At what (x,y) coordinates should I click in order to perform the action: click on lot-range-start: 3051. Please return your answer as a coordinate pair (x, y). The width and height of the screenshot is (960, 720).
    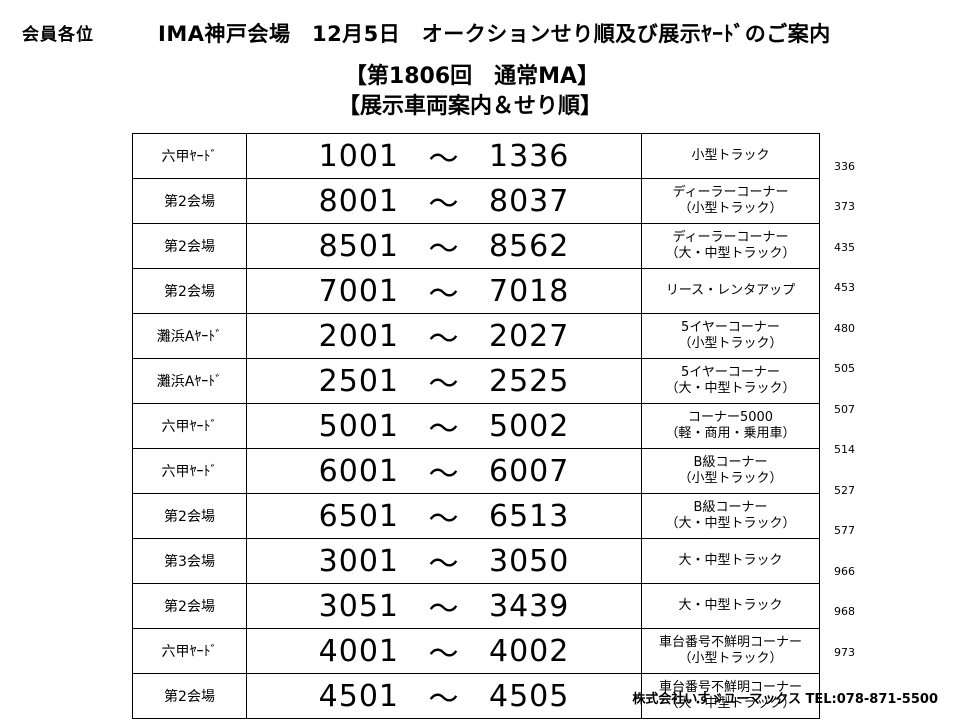
    Looking at the image, I should click on (358, 606).